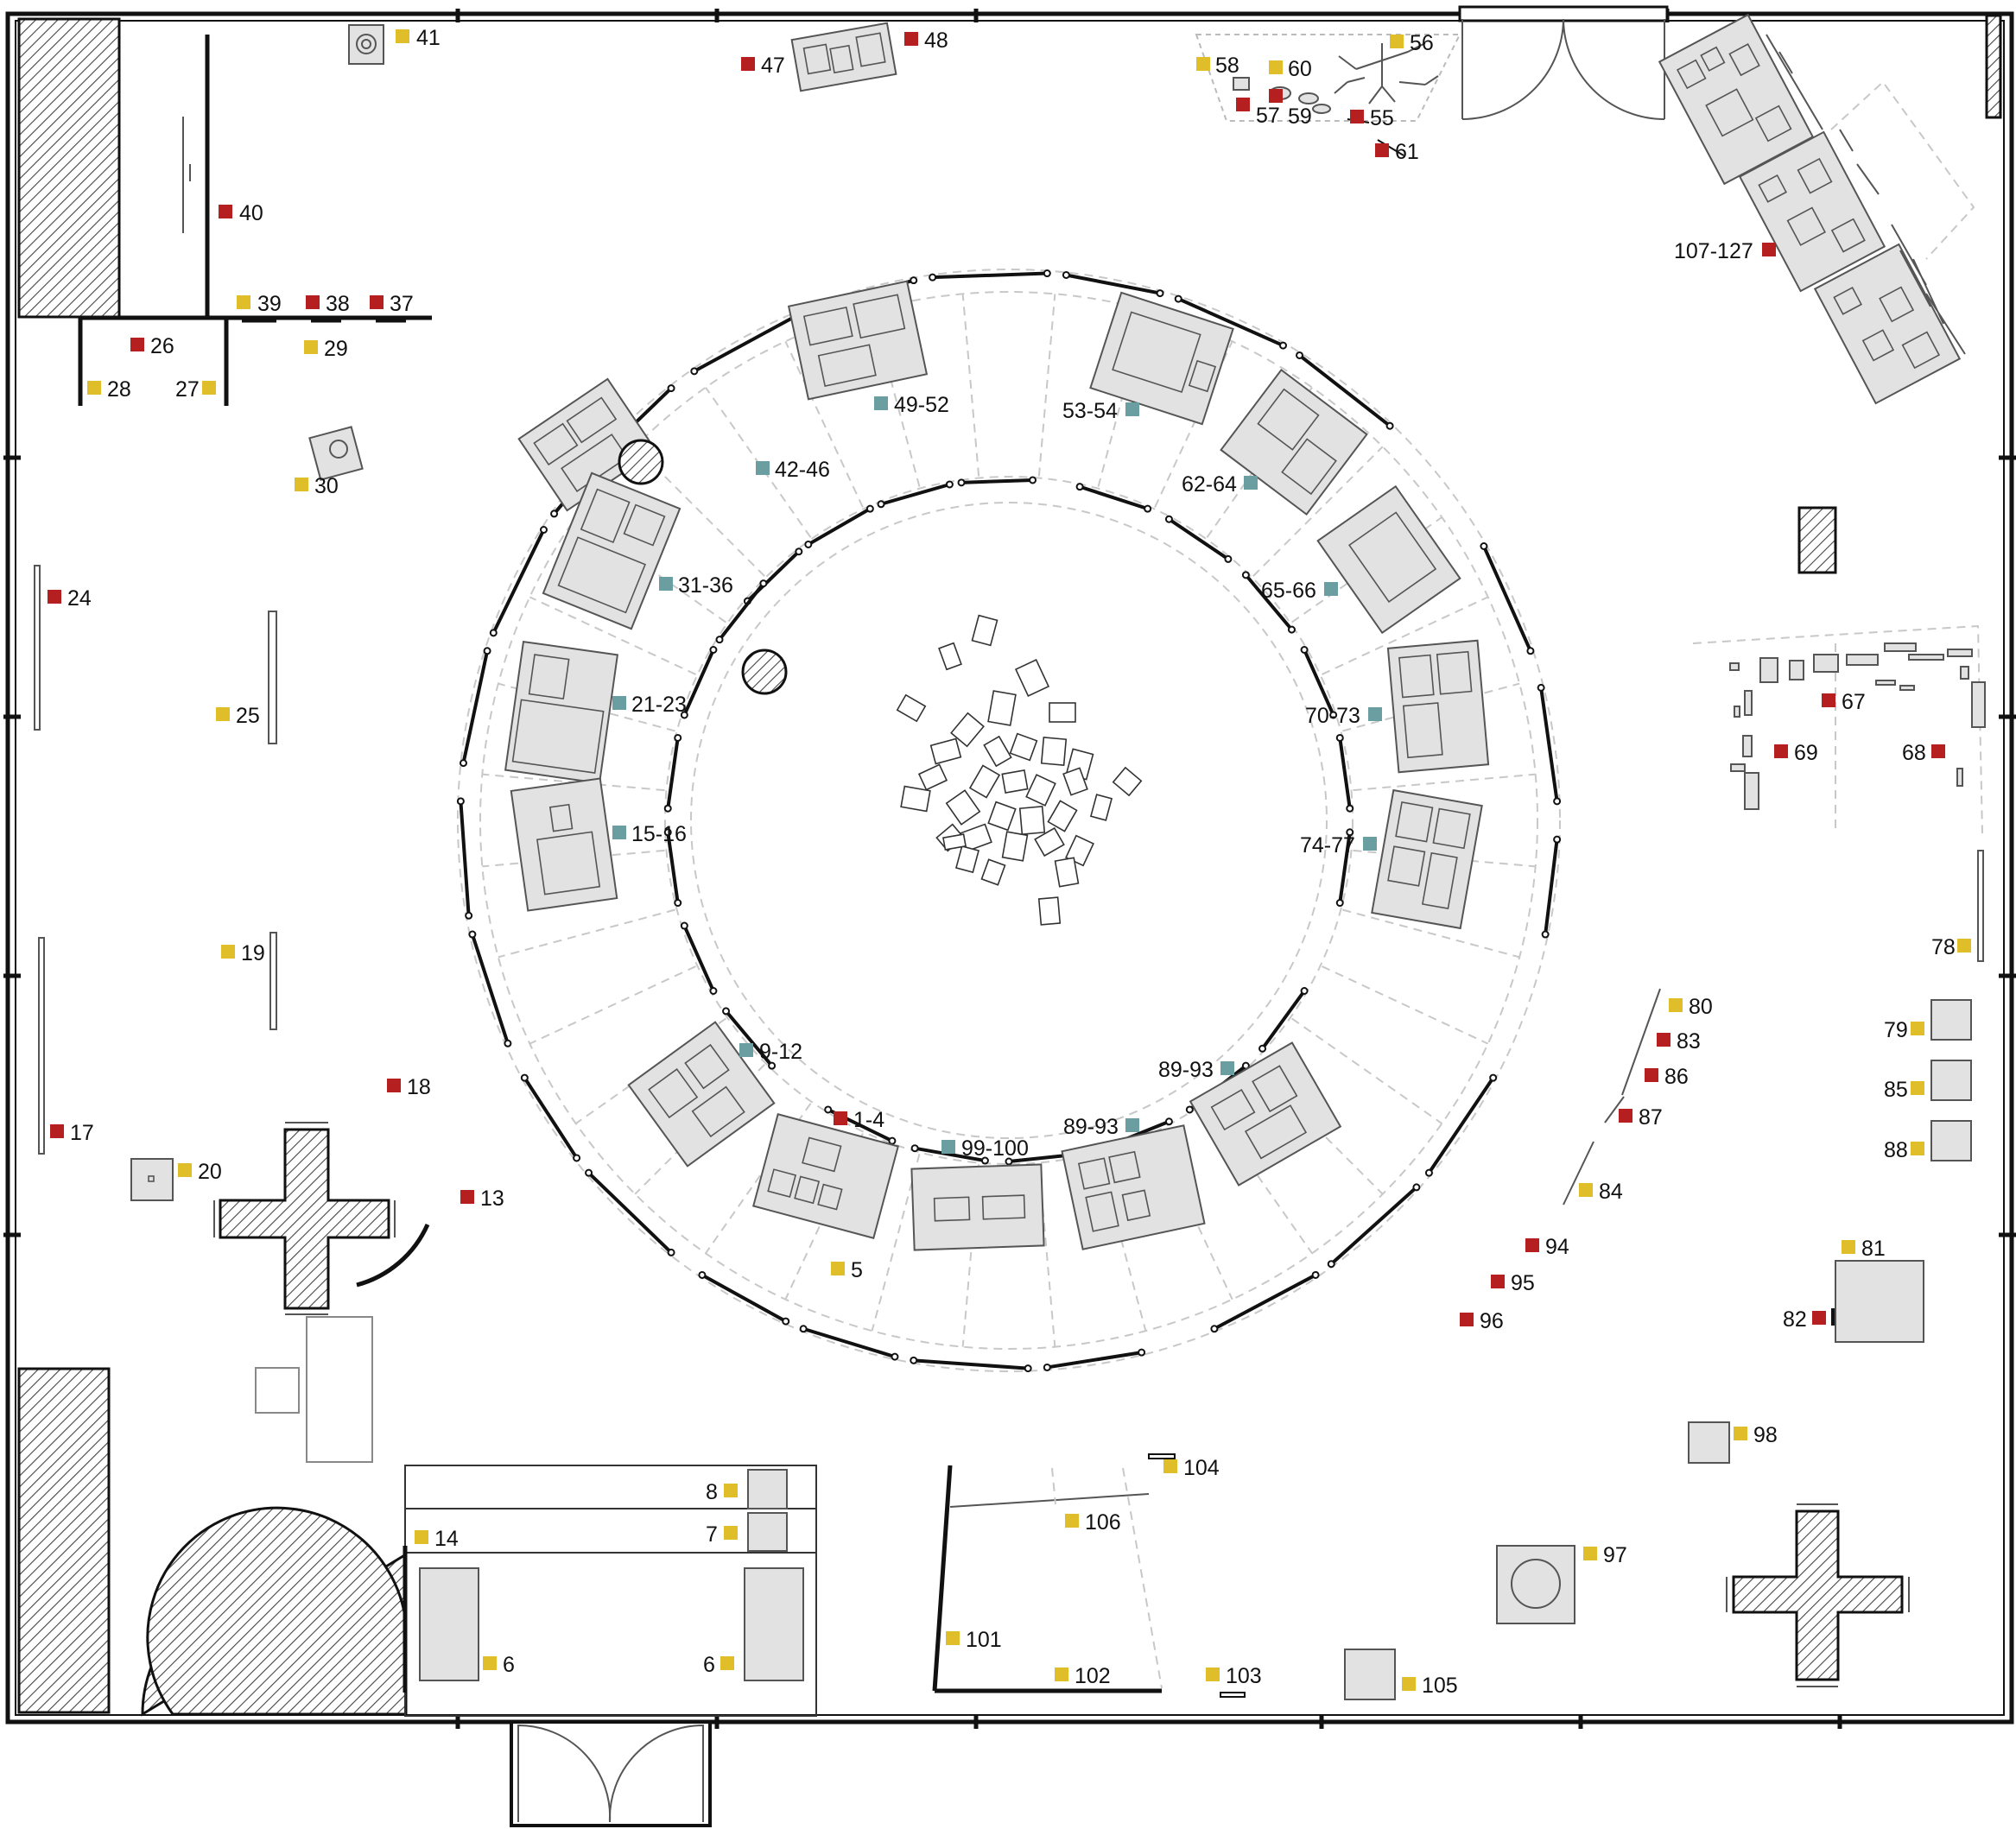 The height and width of the screenshot is (1829, 2016). Describe the element at coordinates (1382, 118) in the screenshot. I see `svg-text: 55` at that location.